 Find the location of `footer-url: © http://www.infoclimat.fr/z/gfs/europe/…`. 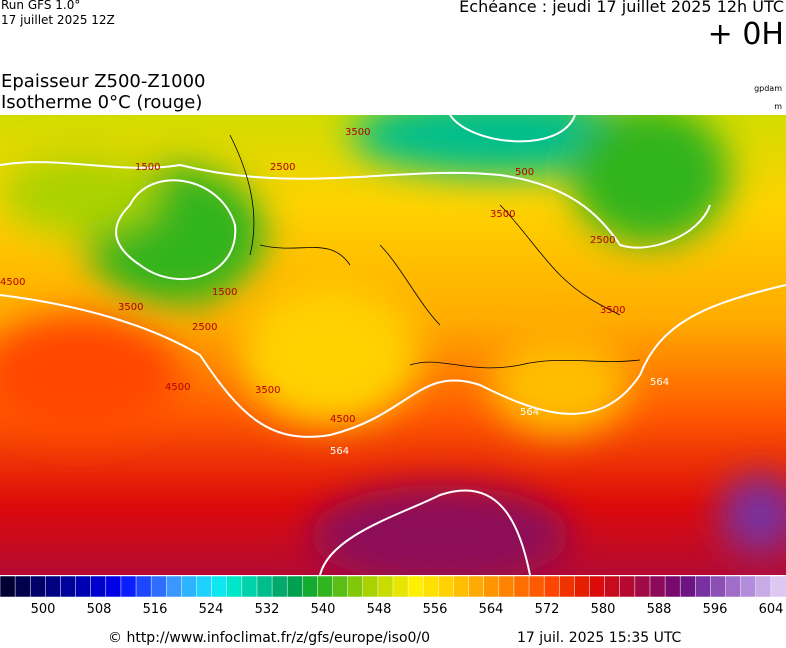

footer-url: © http://www.infoclimat.fr/z/gfs/europe/… is located at coordinates (269, 638).